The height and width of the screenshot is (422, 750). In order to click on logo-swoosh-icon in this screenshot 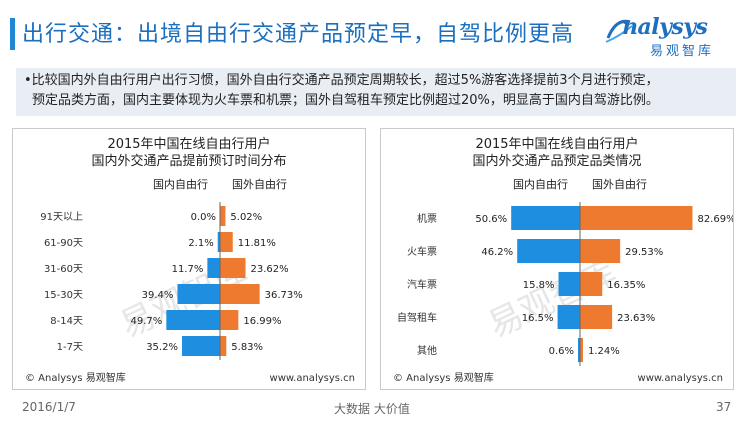, I will do `click(619, 31)`.